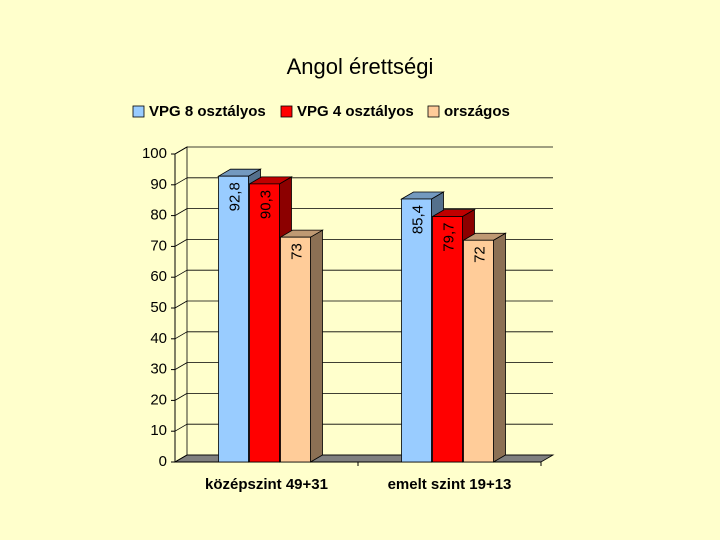  Describe the element at coordinates (355, 111) in the screenshot. I see `legend-label: VPG 4 osztályos` at that location.